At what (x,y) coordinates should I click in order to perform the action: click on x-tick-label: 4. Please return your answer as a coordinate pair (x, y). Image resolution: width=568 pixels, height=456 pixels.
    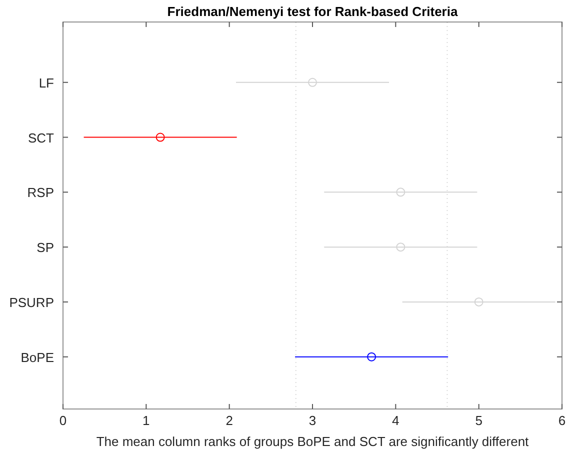
    Looking at the image, I should click on (396, 420).